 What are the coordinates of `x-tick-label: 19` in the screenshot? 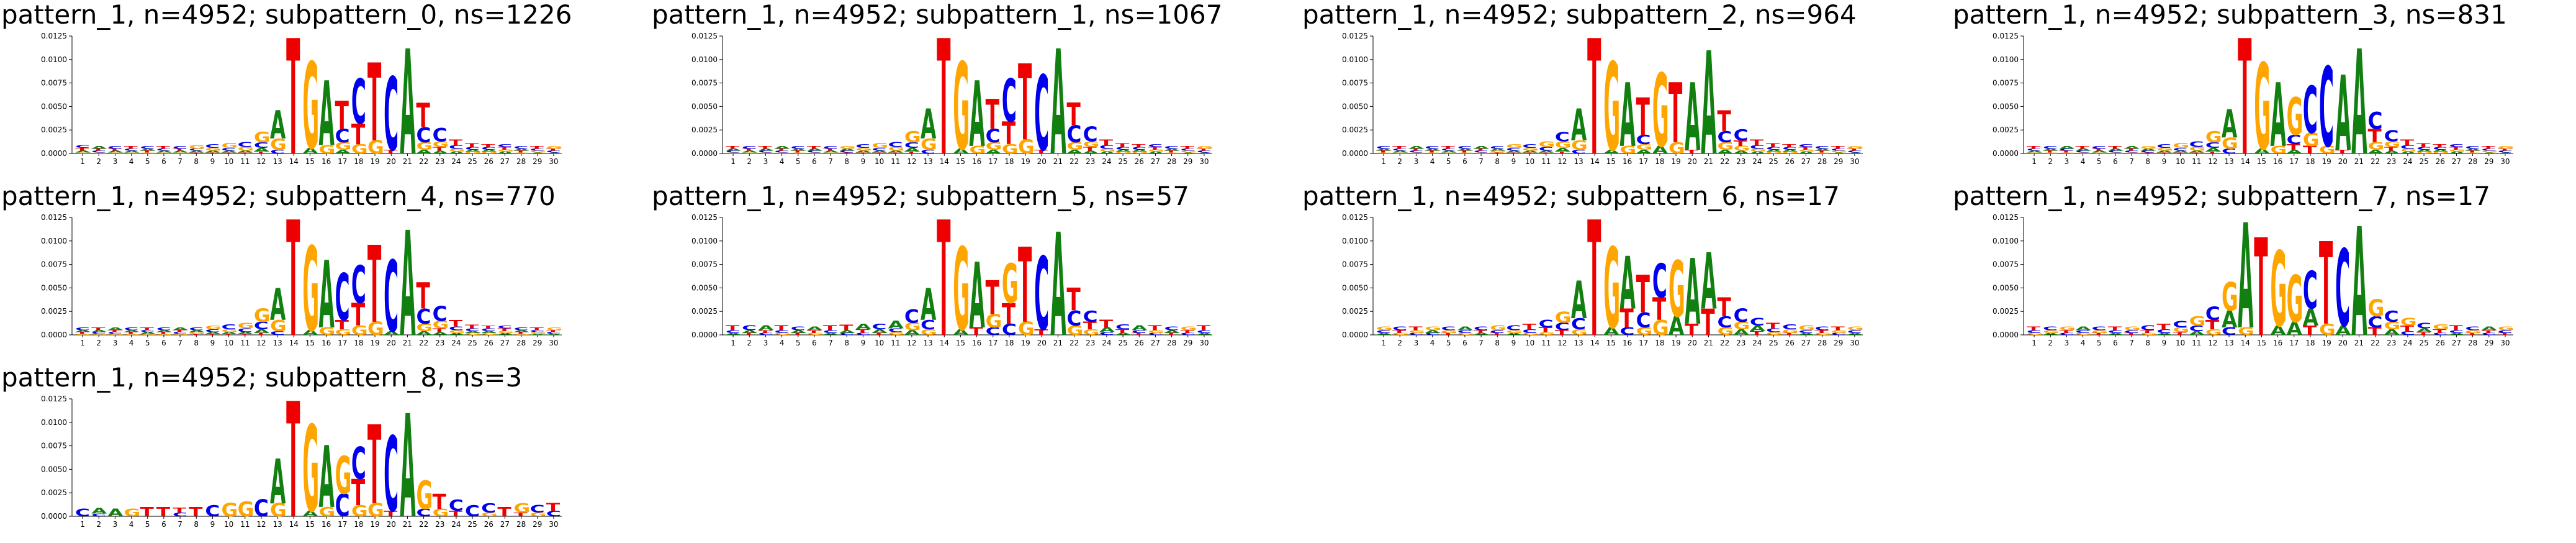 It's located at (374, 525).